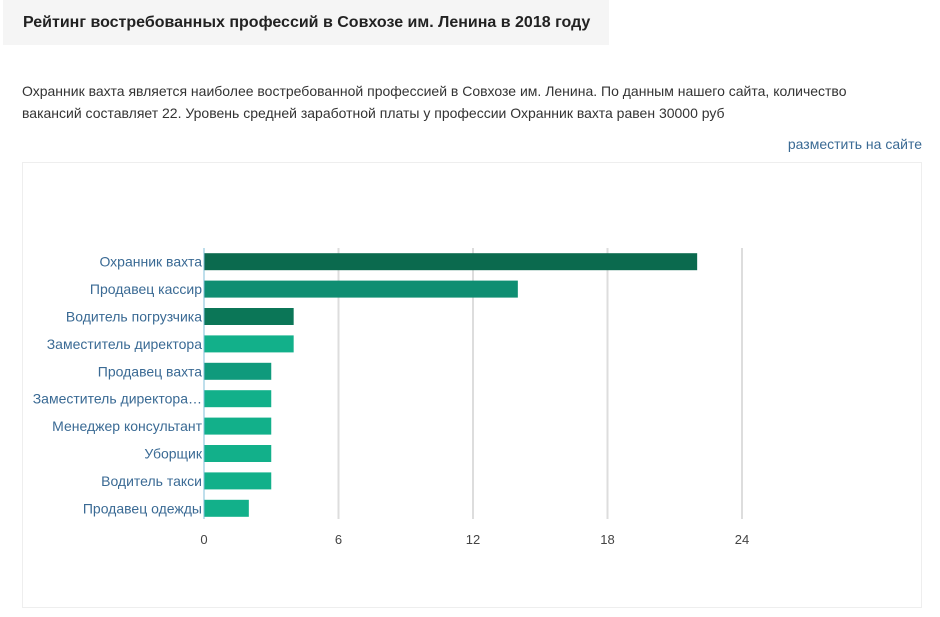  What do you see at coordinates (150, 262) in the screenshot?
I see `category-label-0: Охранник вахта` at bounding box center [150, 262].